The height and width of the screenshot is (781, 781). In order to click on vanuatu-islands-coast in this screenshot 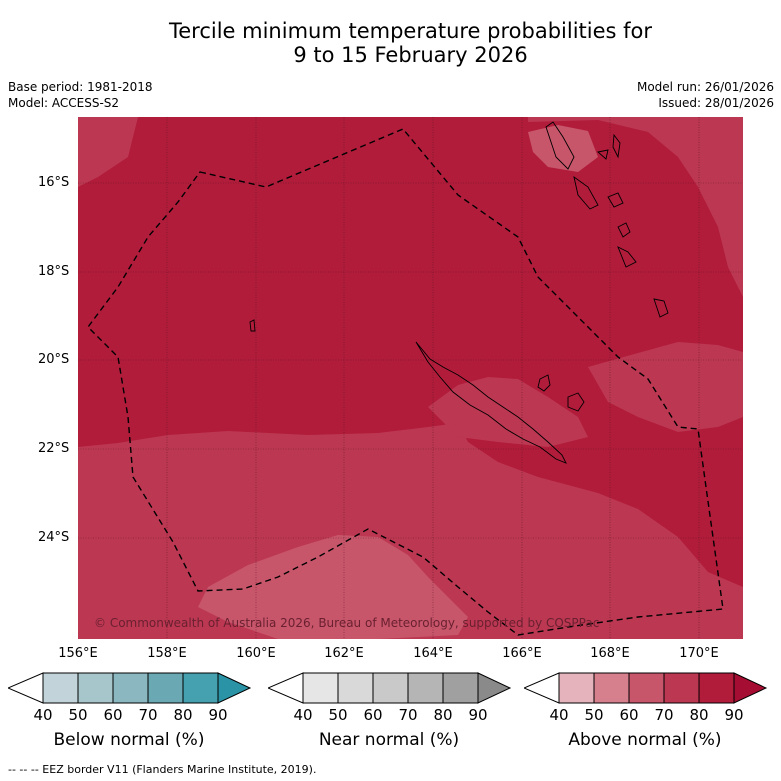, I will do `click(621, 225)`.